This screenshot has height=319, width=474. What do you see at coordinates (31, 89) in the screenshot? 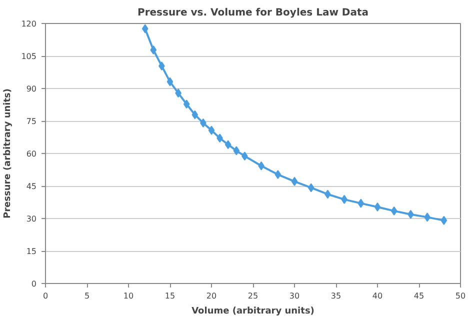
I see `y-tick-label: 90` at bounding box center [31, 89].